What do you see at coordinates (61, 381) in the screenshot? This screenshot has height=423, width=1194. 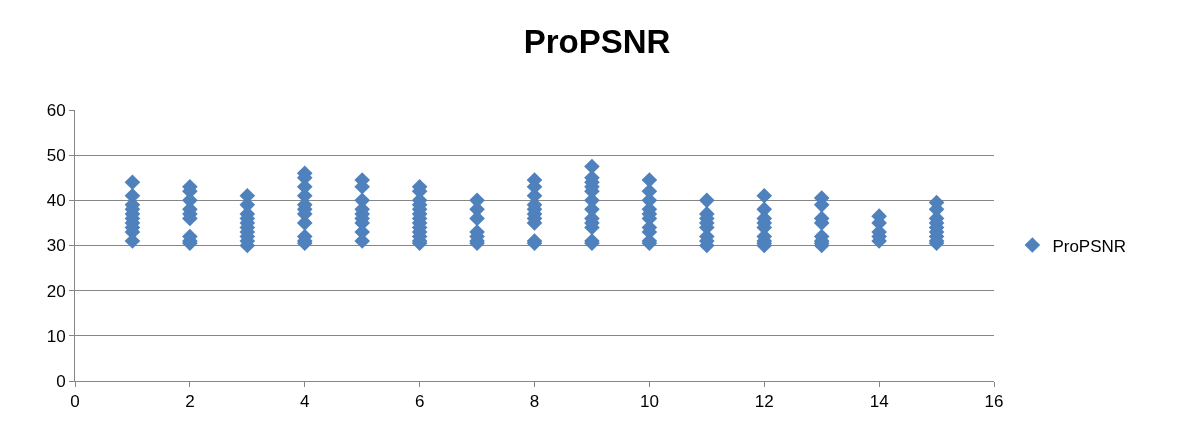 I see `y-tick-label: 0` at bounding box center [61, 381].